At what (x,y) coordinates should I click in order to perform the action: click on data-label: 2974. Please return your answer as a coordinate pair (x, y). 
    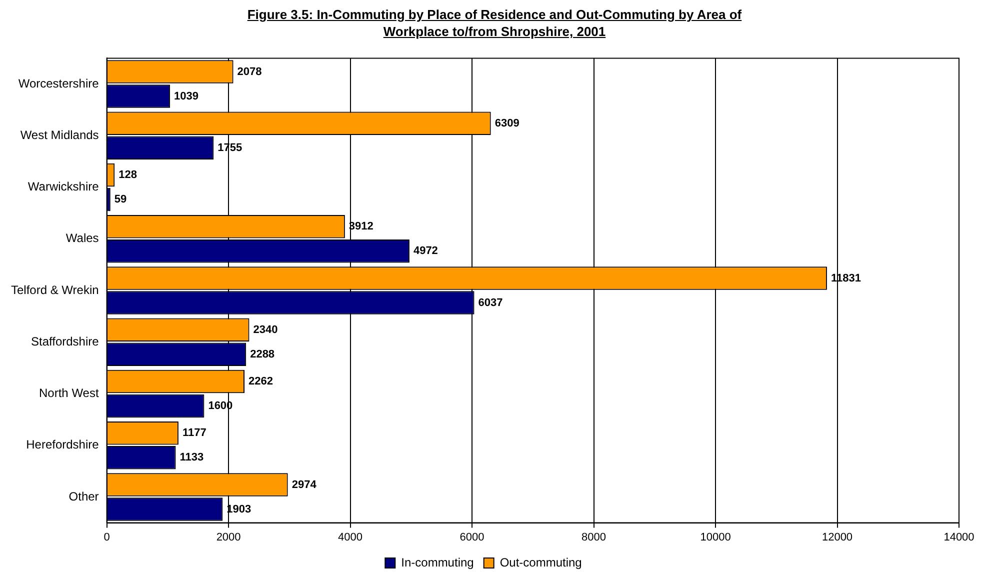
    Looking at the image, I should click on (305, 484).